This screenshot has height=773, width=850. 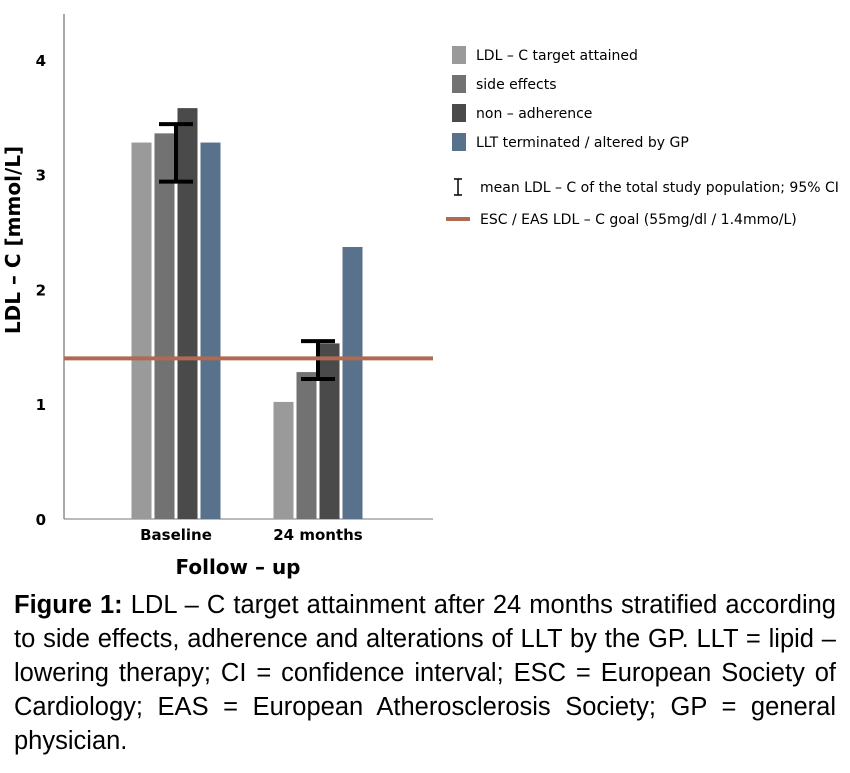 I want to click on bars-group, so click(x=247, y=313).